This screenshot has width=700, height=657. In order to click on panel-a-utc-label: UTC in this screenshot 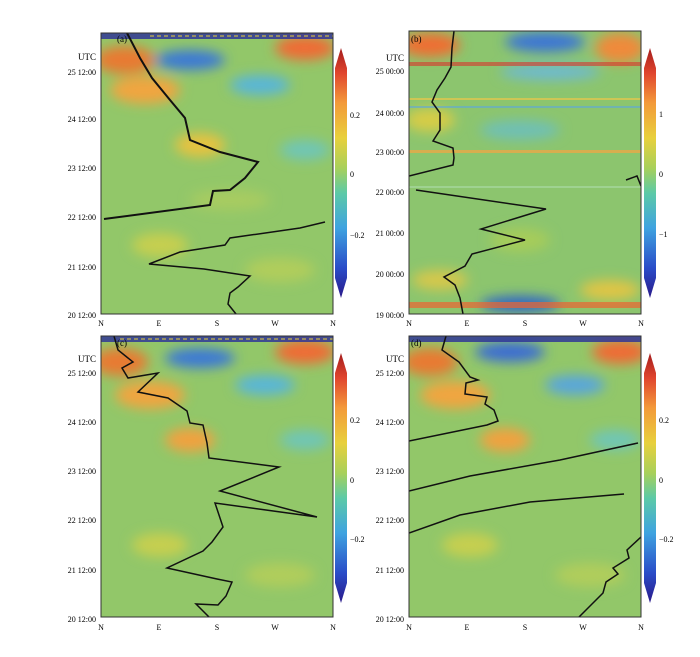, I will do `click(87, 57)`.